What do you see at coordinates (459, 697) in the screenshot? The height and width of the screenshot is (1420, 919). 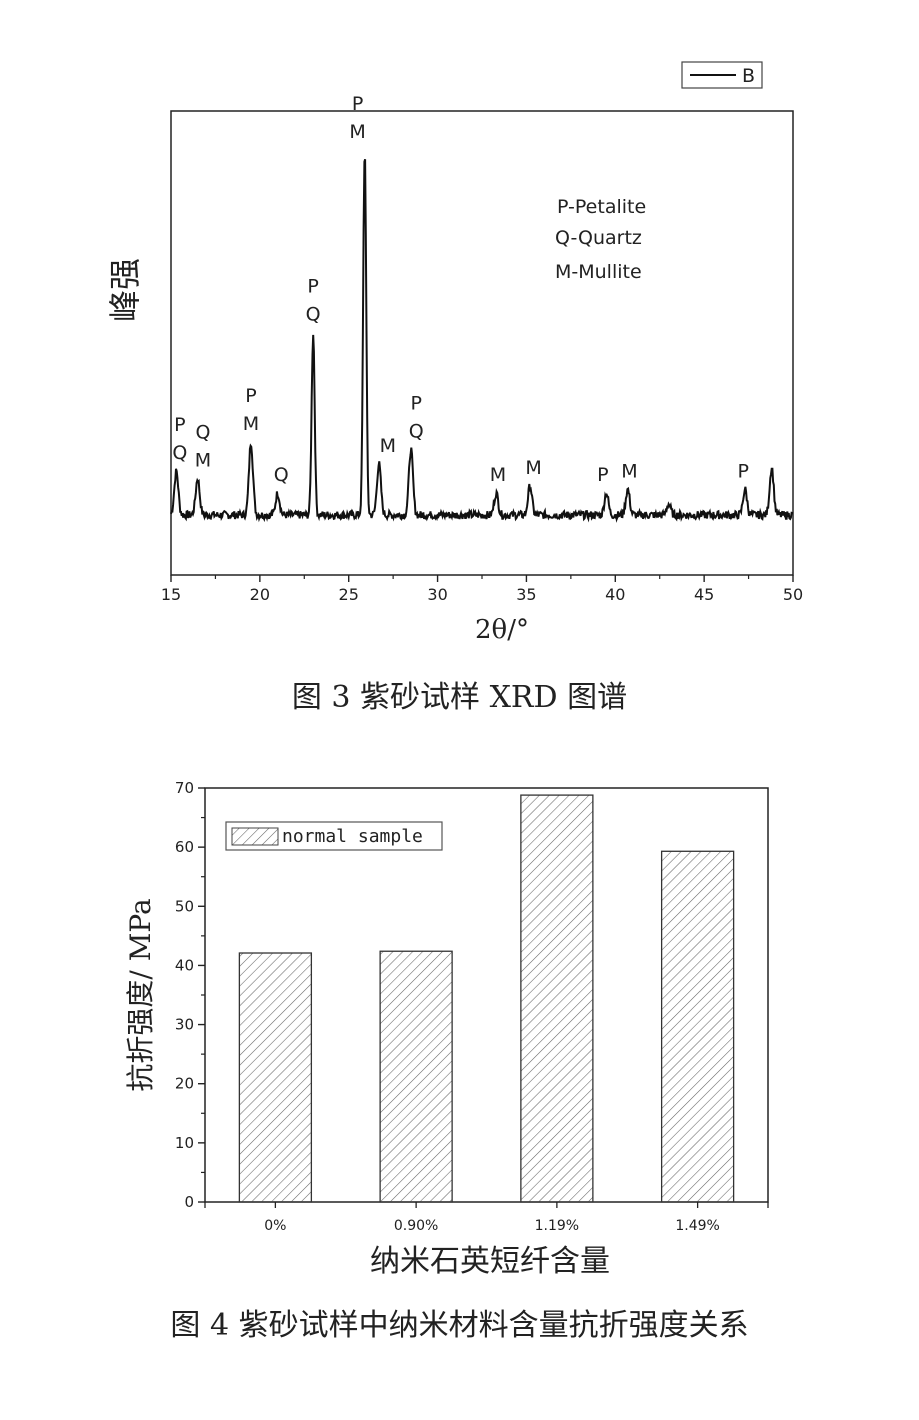 I see `figure-3-caption: 图 3 紫砂试样 XRD 图谱` at bounding box center [459, 697].